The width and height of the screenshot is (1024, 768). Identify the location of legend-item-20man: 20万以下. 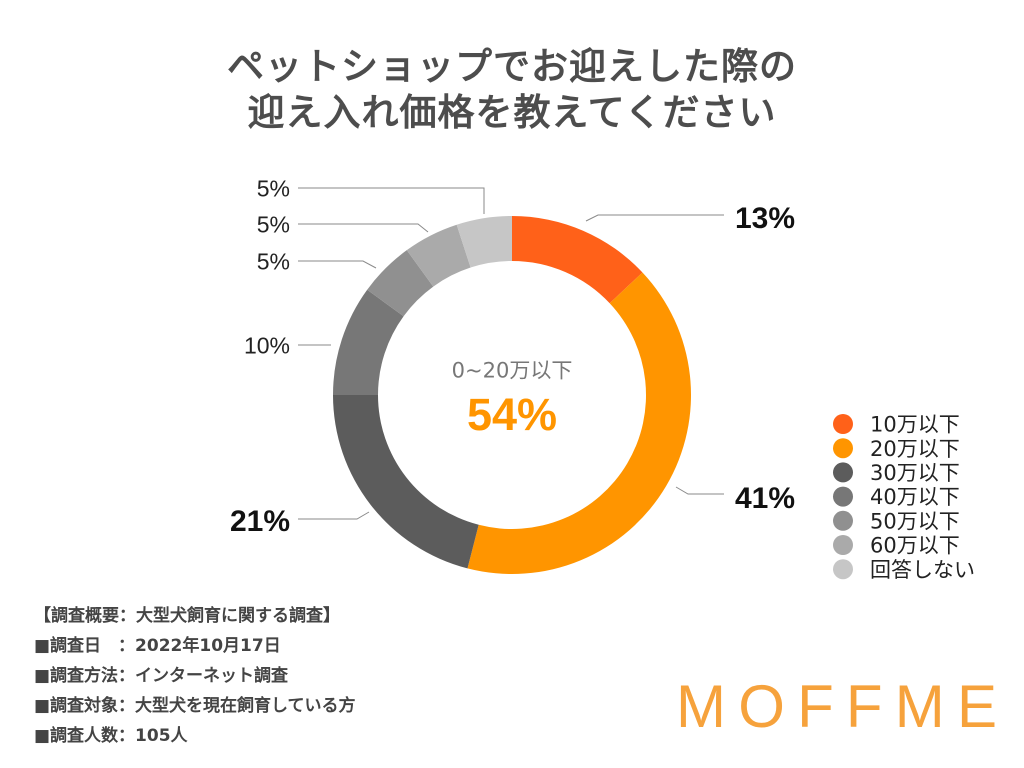
(896, 449).